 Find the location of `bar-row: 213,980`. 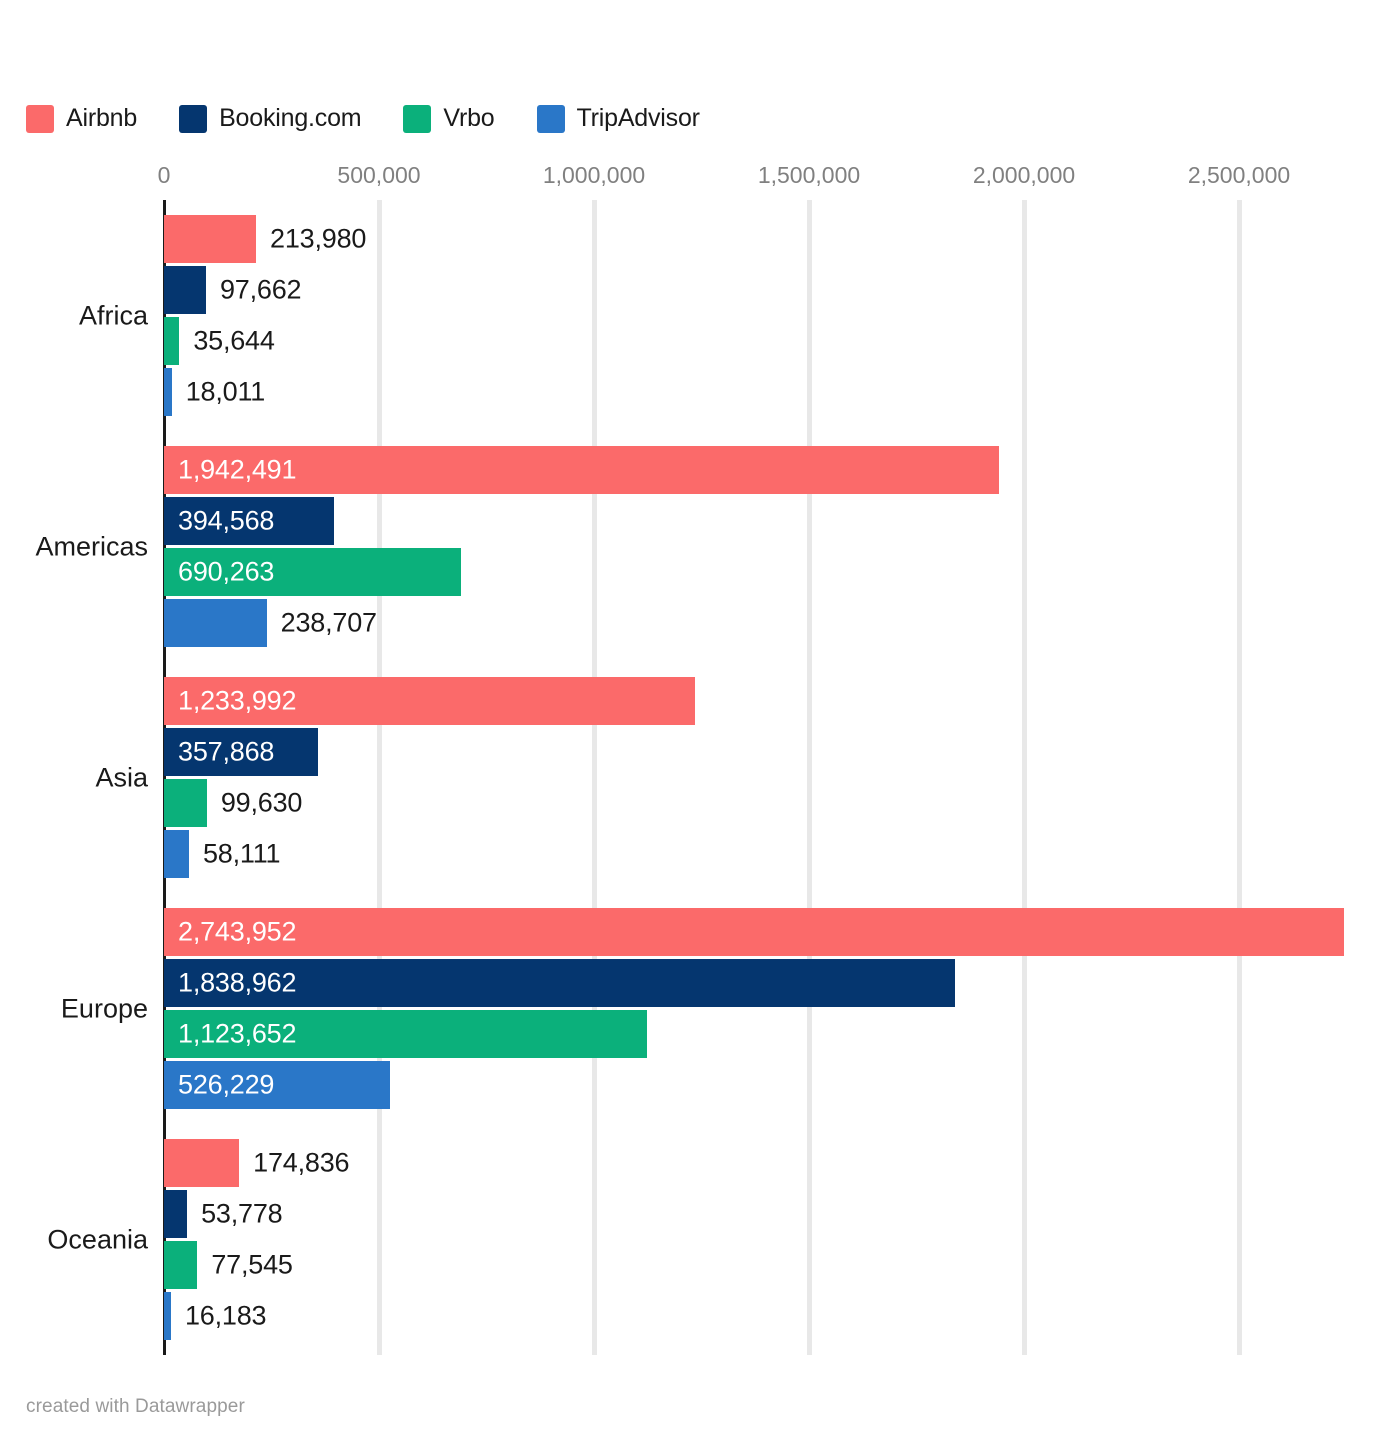

bar-row: 213,980 is located at coordinates (766, 239).